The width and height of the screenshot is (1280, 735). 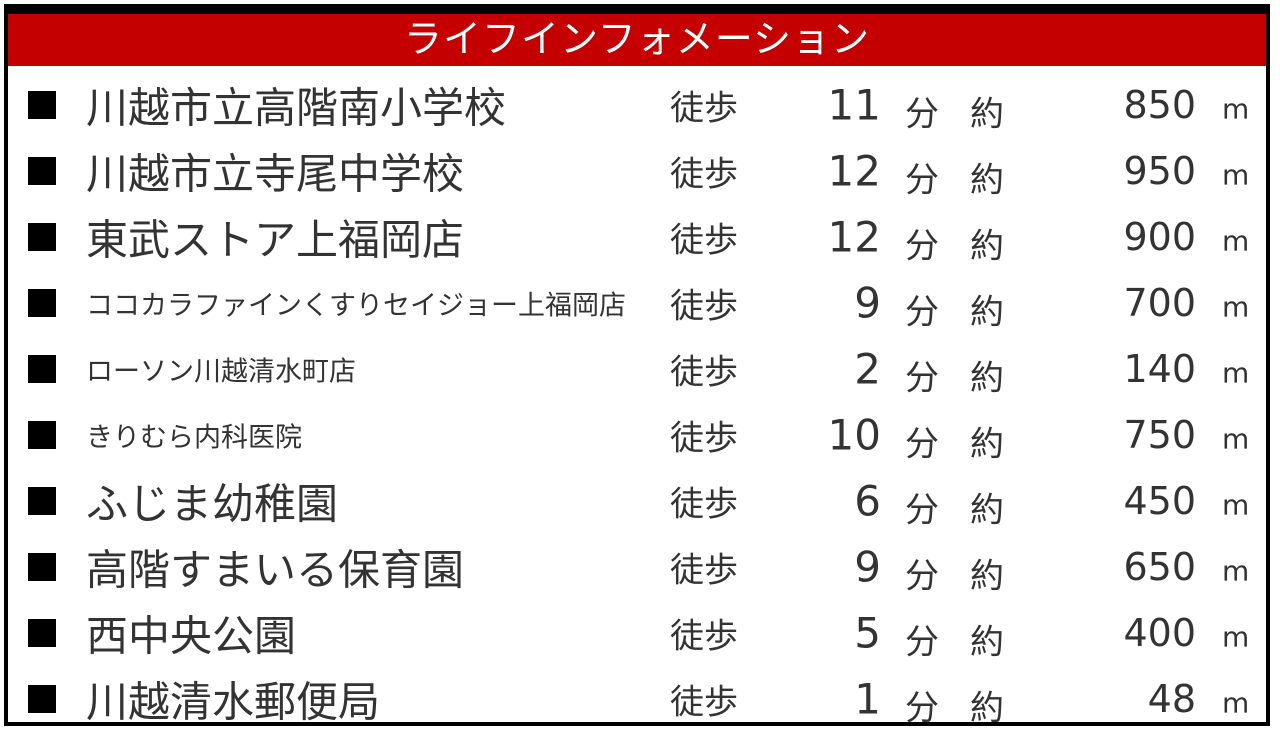 I want to click on panel-title: ライフインフォメーション, so click(x=637, y=40).